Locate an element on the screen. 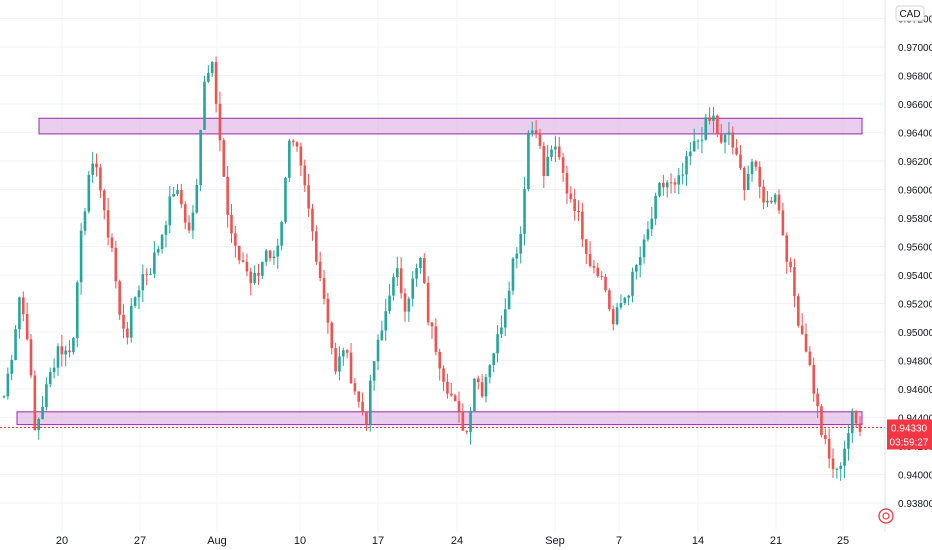 Image resolution: width=932 pixels, height=550 pixels. resistance-zone is located at coordinates (450, 126).